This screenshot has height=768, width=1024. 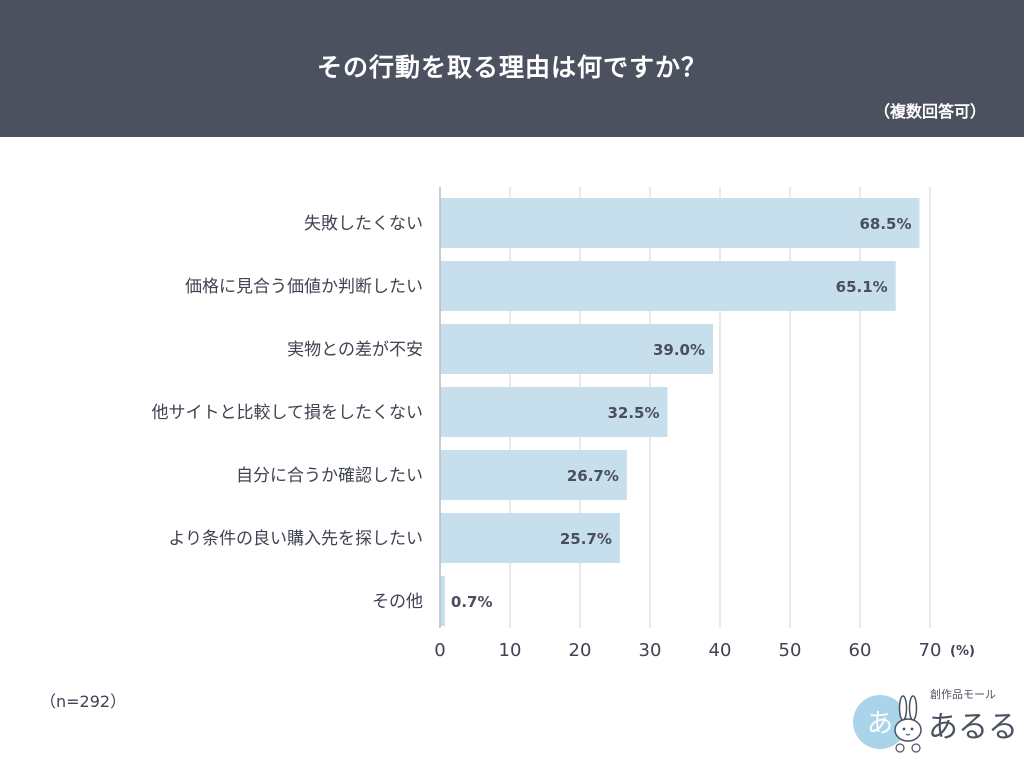 I want to click on brand-logo: あ 創作品モール あるる, so click(x=934, y=722).